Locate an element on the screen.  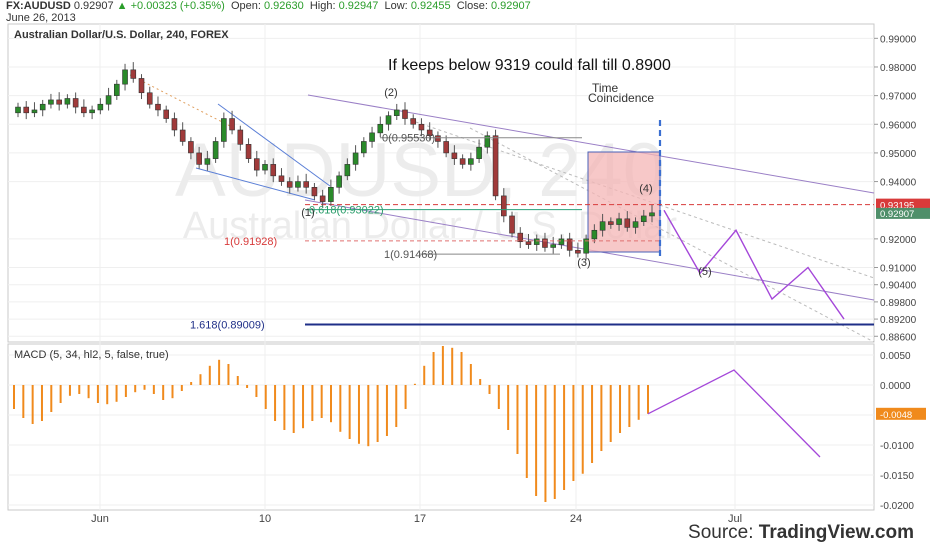
time-note-1: Time is located at coordinates (605, 88).